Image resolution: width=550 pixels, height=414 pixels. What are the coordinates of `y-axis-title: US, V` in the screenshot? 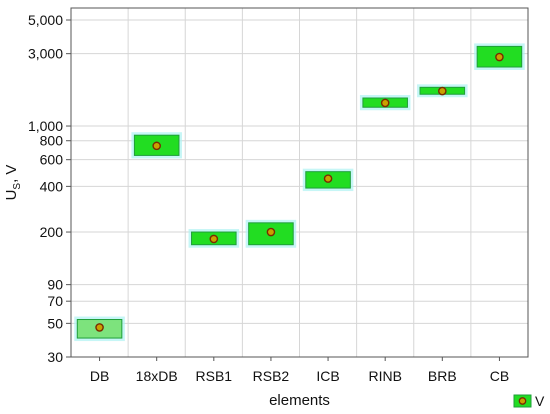 It's located at (13, 183).